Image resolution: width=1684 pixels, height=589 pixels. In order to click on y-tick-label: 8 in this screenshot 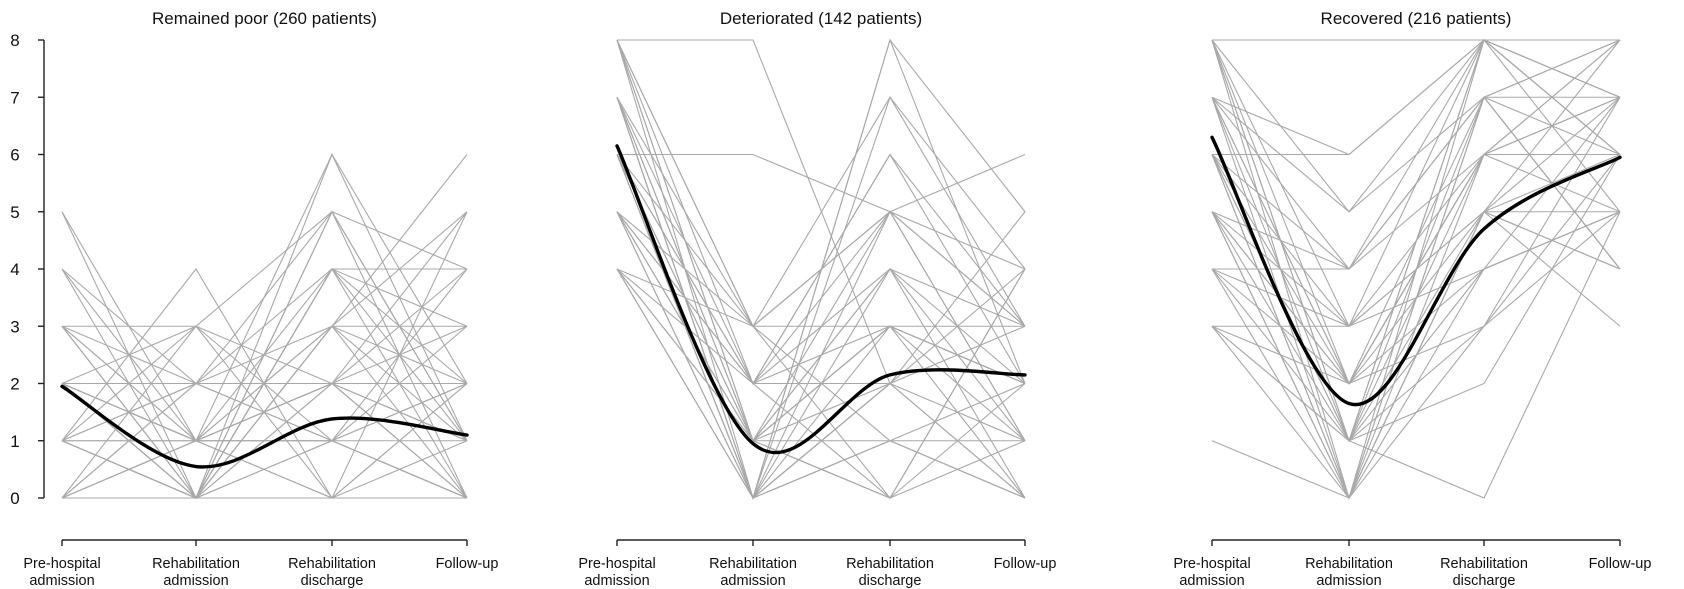, I will do `click(14, 40)`.